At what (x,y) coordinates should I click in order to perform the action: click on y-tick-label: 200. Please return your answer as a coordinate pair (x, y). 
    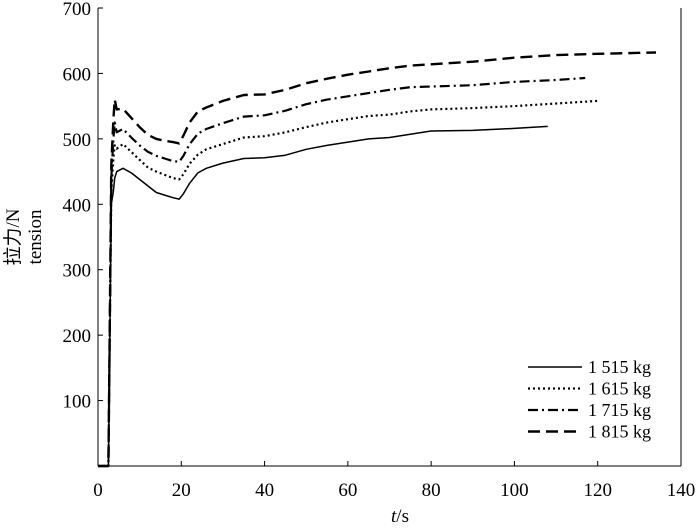
    Looking at the image, I should click on (77, 336).